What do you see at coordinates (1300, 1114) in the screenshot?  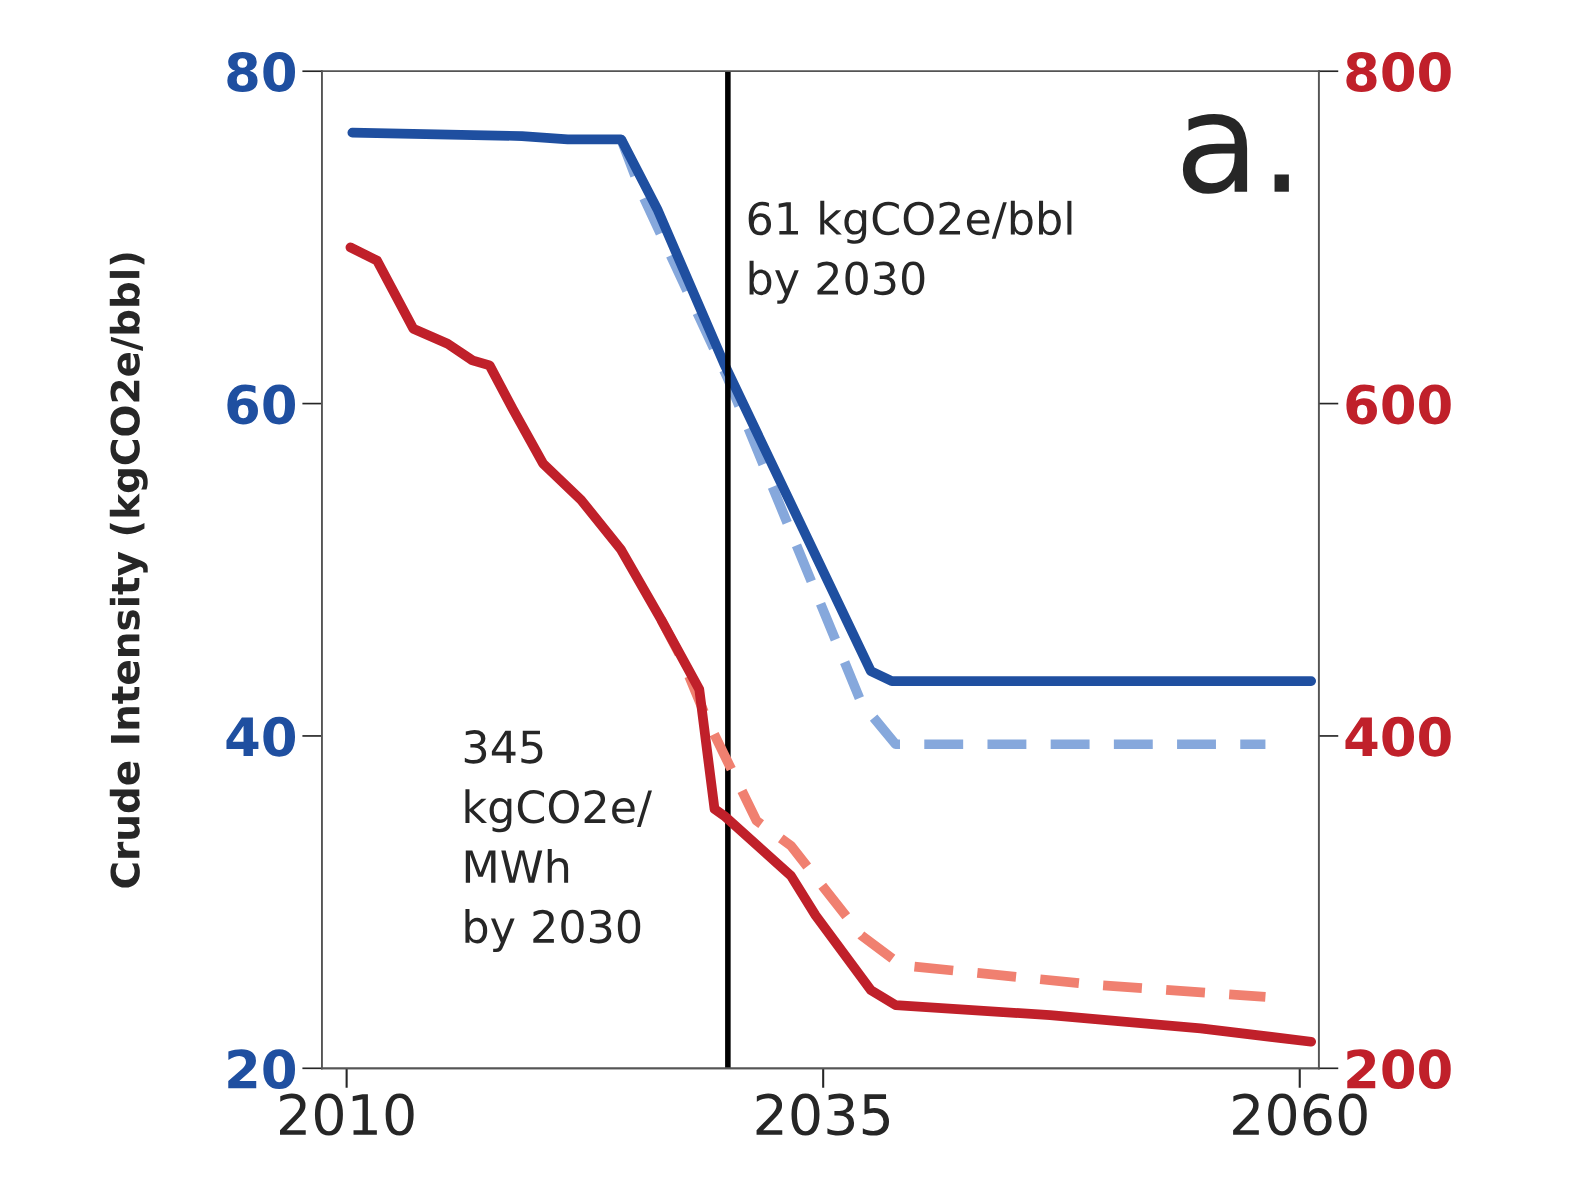 I see `x-tick-label: 2060` at bounding box center [1300, 1114].